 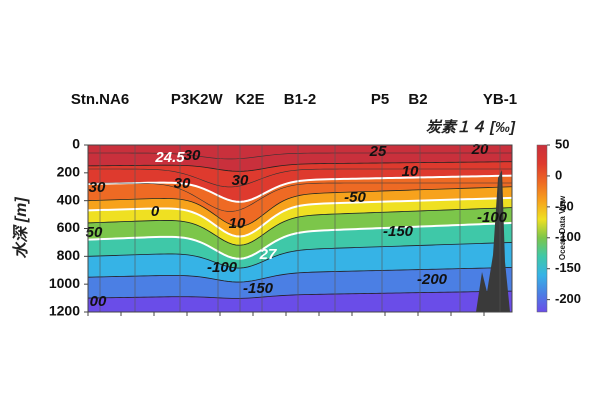 What do you see at coordinates (564, 205) in the screenshot?
I see `colorbar-tick-label: -50` at bounding box center [564, 205].